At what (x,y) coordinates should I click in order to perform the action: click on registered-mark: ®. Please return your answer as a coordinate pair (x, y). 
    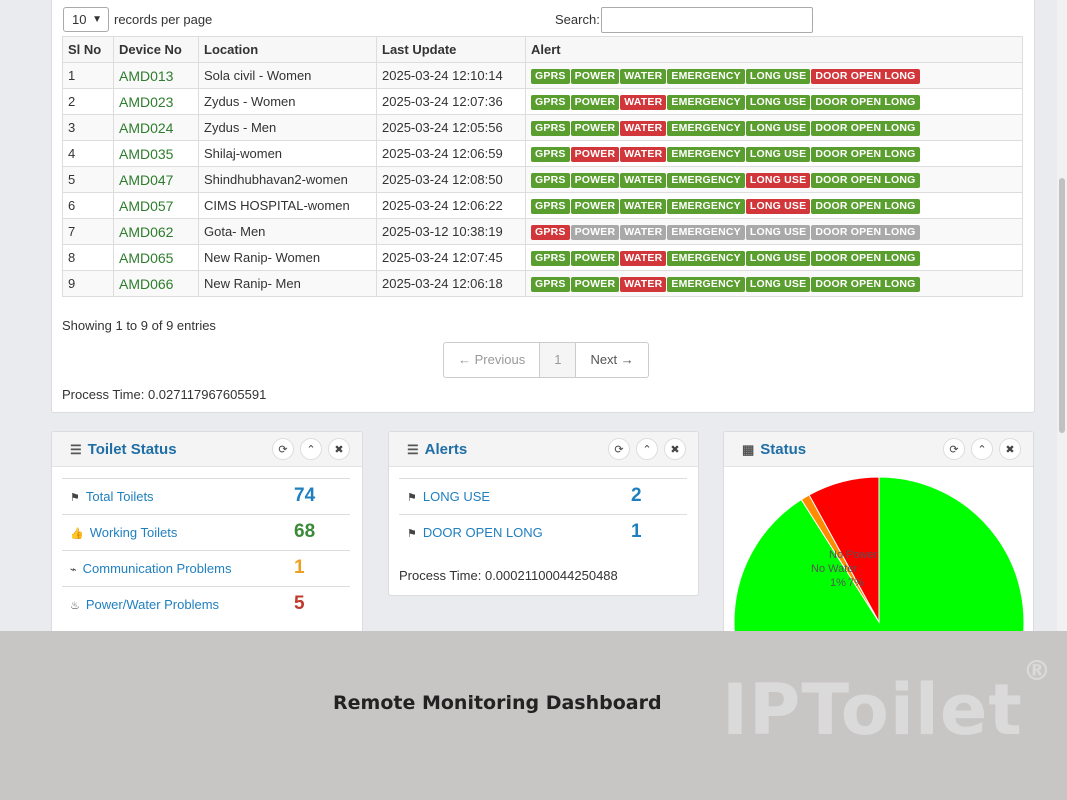
    Looking at the image, I should click on (1037, 670).